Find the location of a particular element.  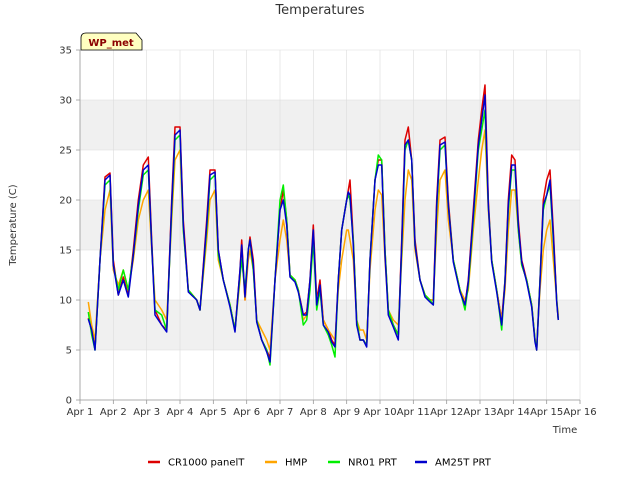

legend-item-3: AM25T PRT is located at coordinates (453, 463).